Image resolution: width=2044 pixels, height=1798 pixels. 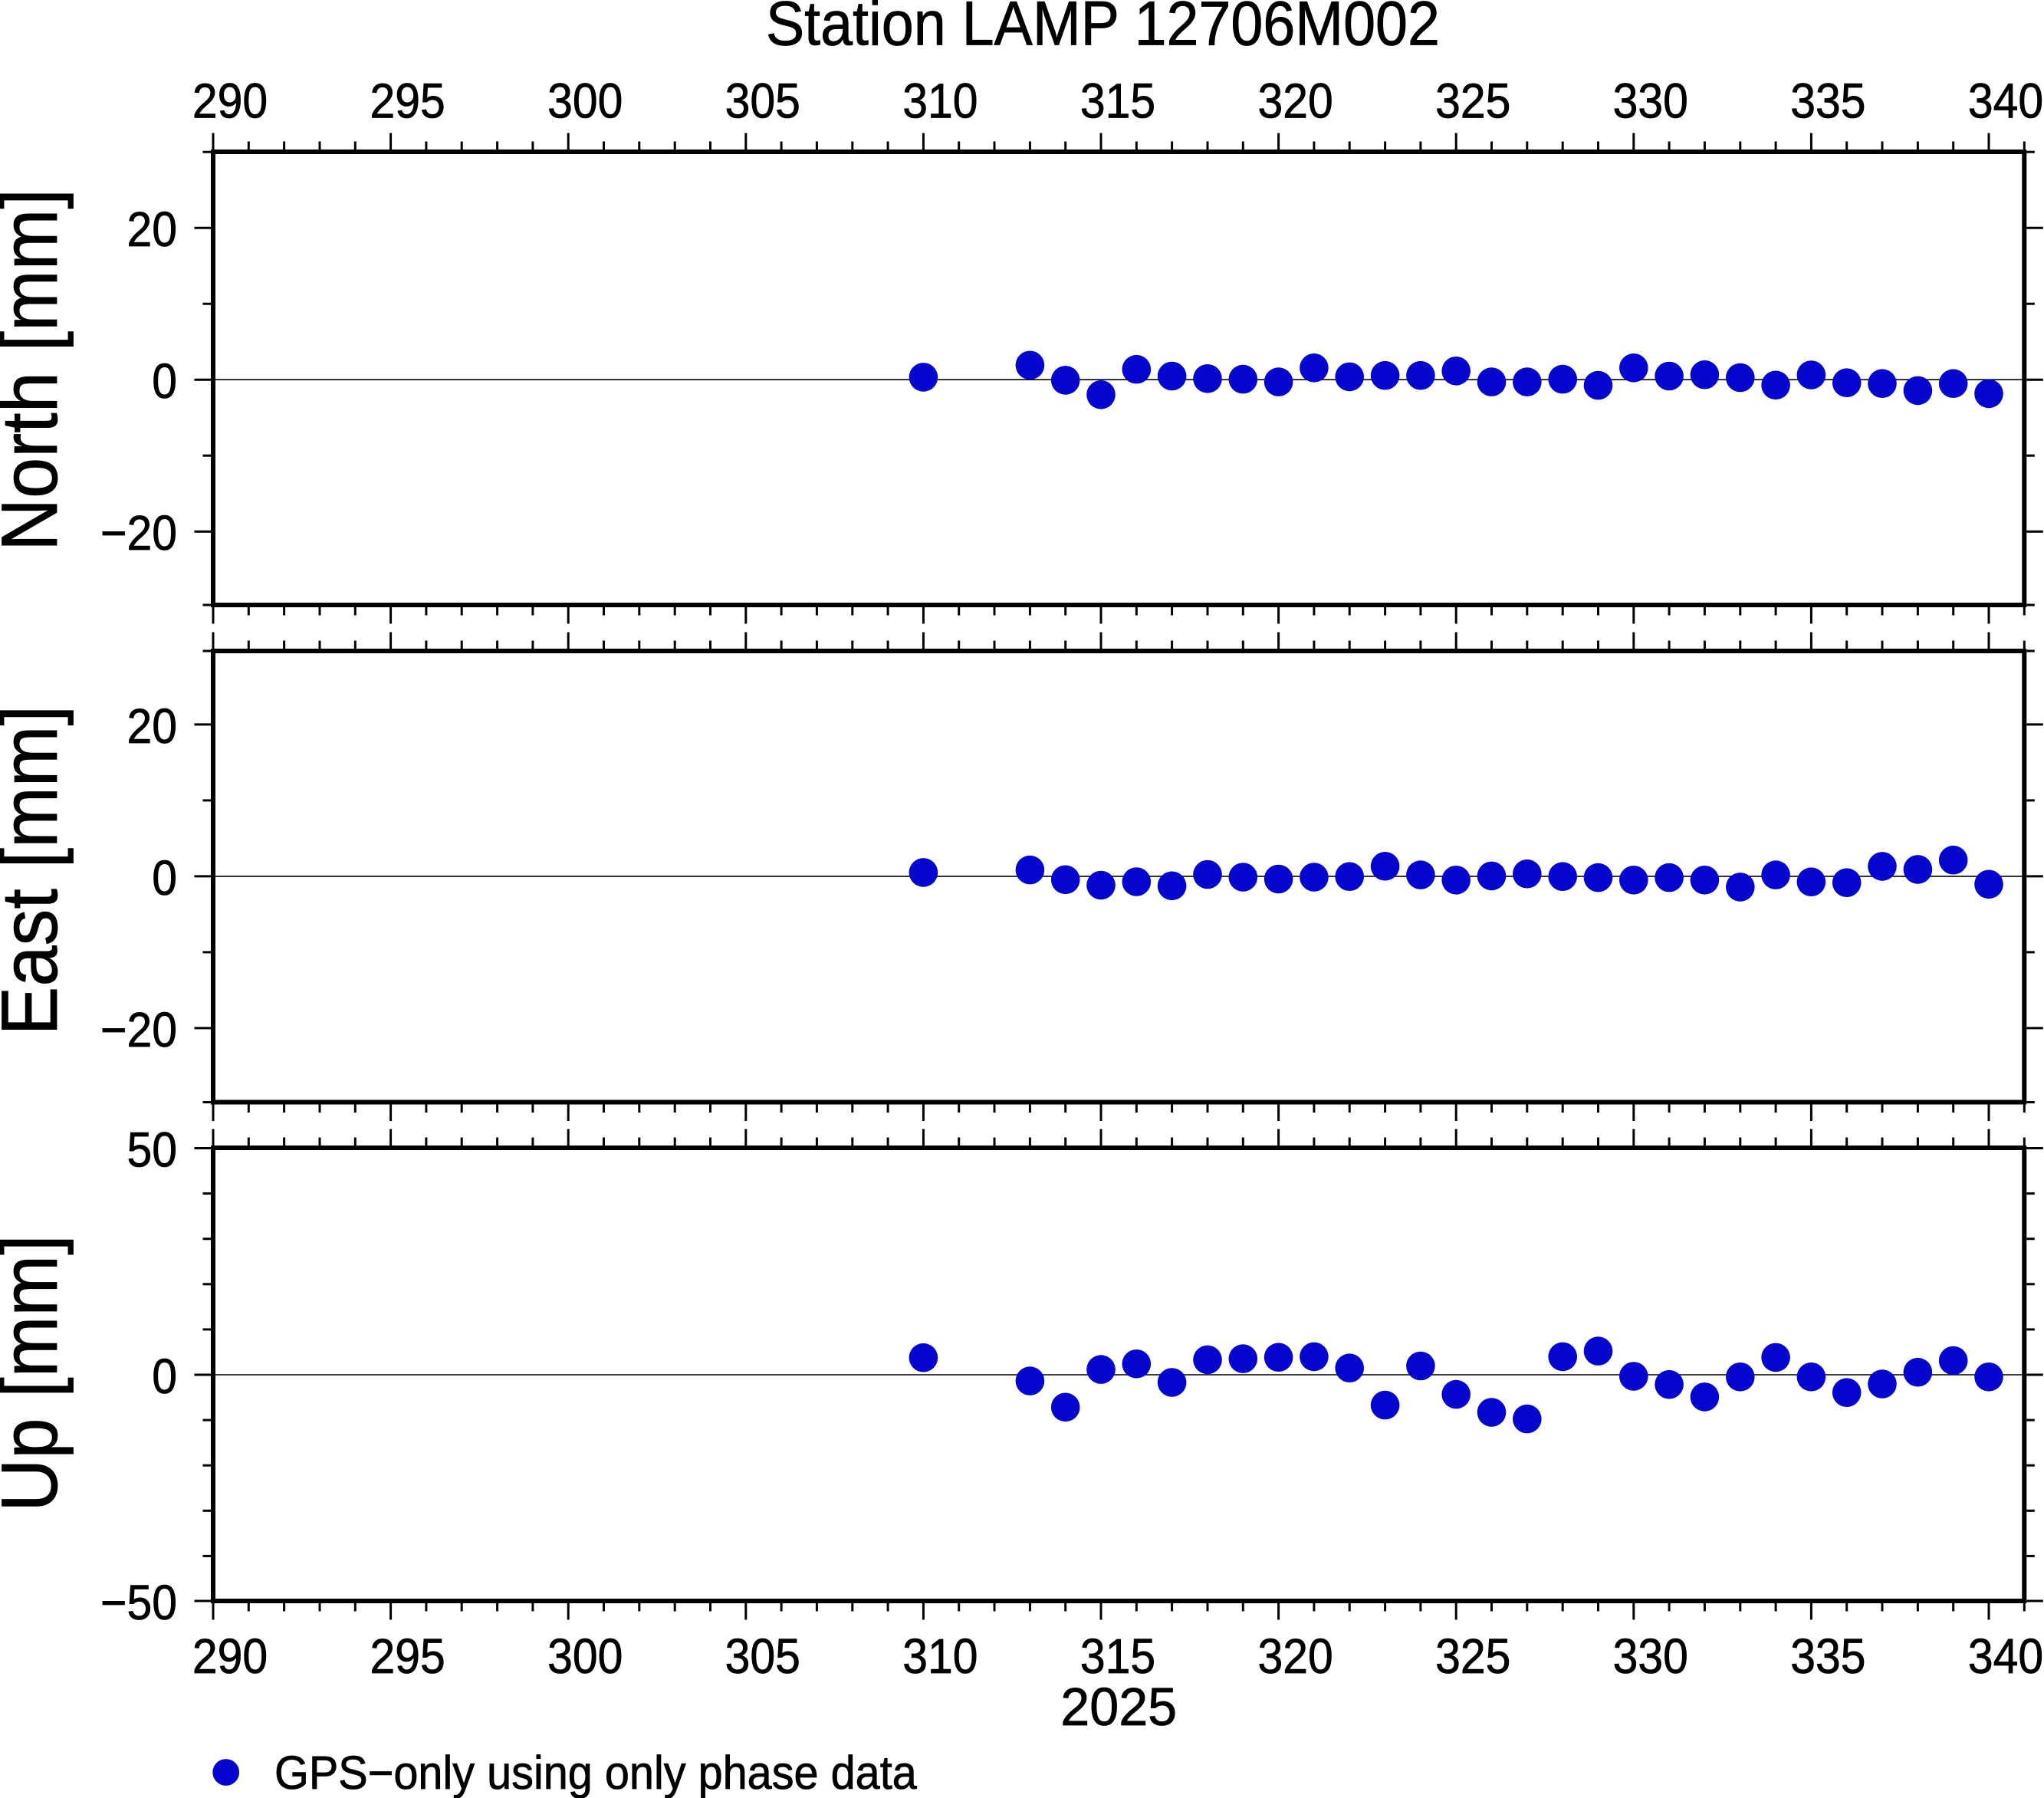 What do you see at coordinates (595, 1772) in the screenshot?
I see `svg-text: GPS−only using only phase data` at bounding box center [595, 1772].